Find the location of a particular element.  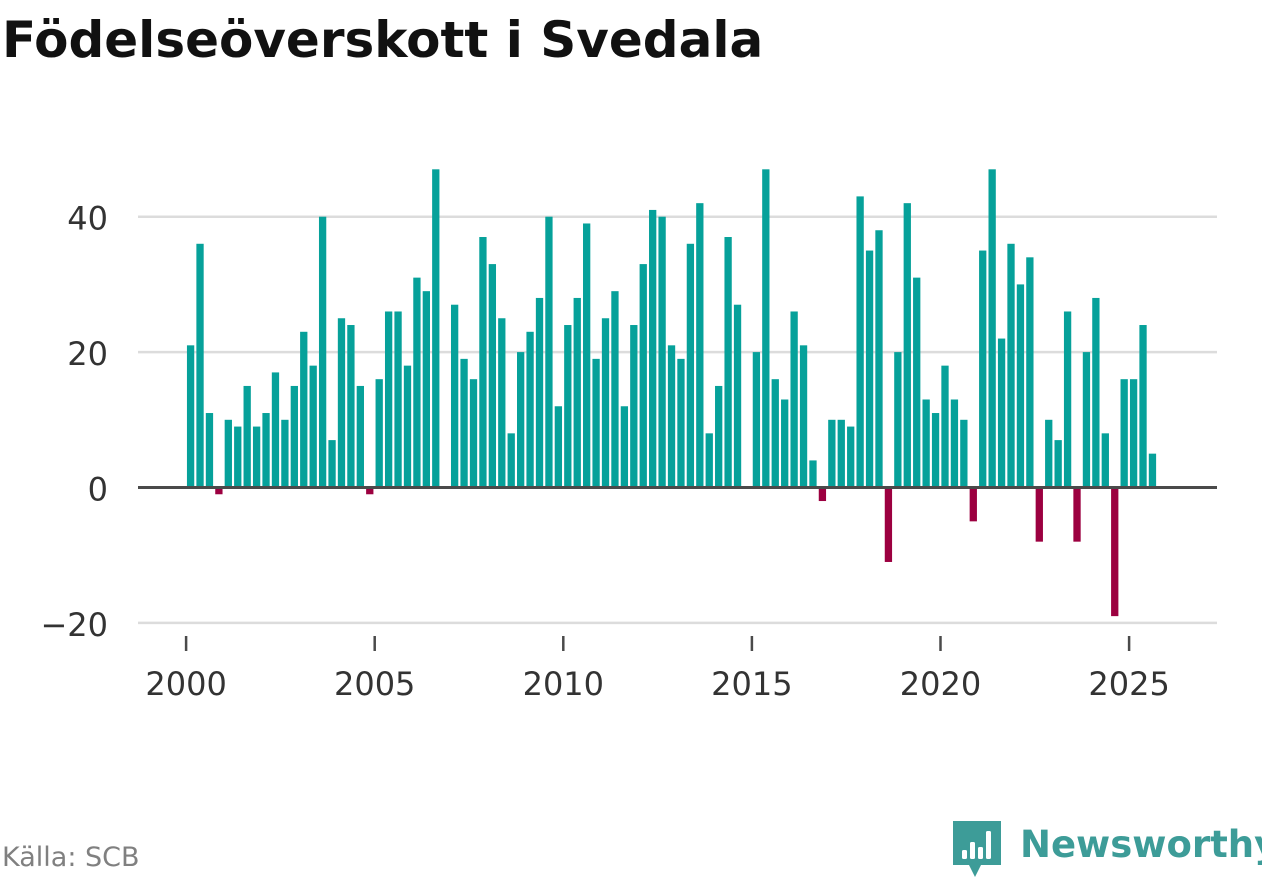

x-tick-label: 2005 is located at coordinates (374, 684).